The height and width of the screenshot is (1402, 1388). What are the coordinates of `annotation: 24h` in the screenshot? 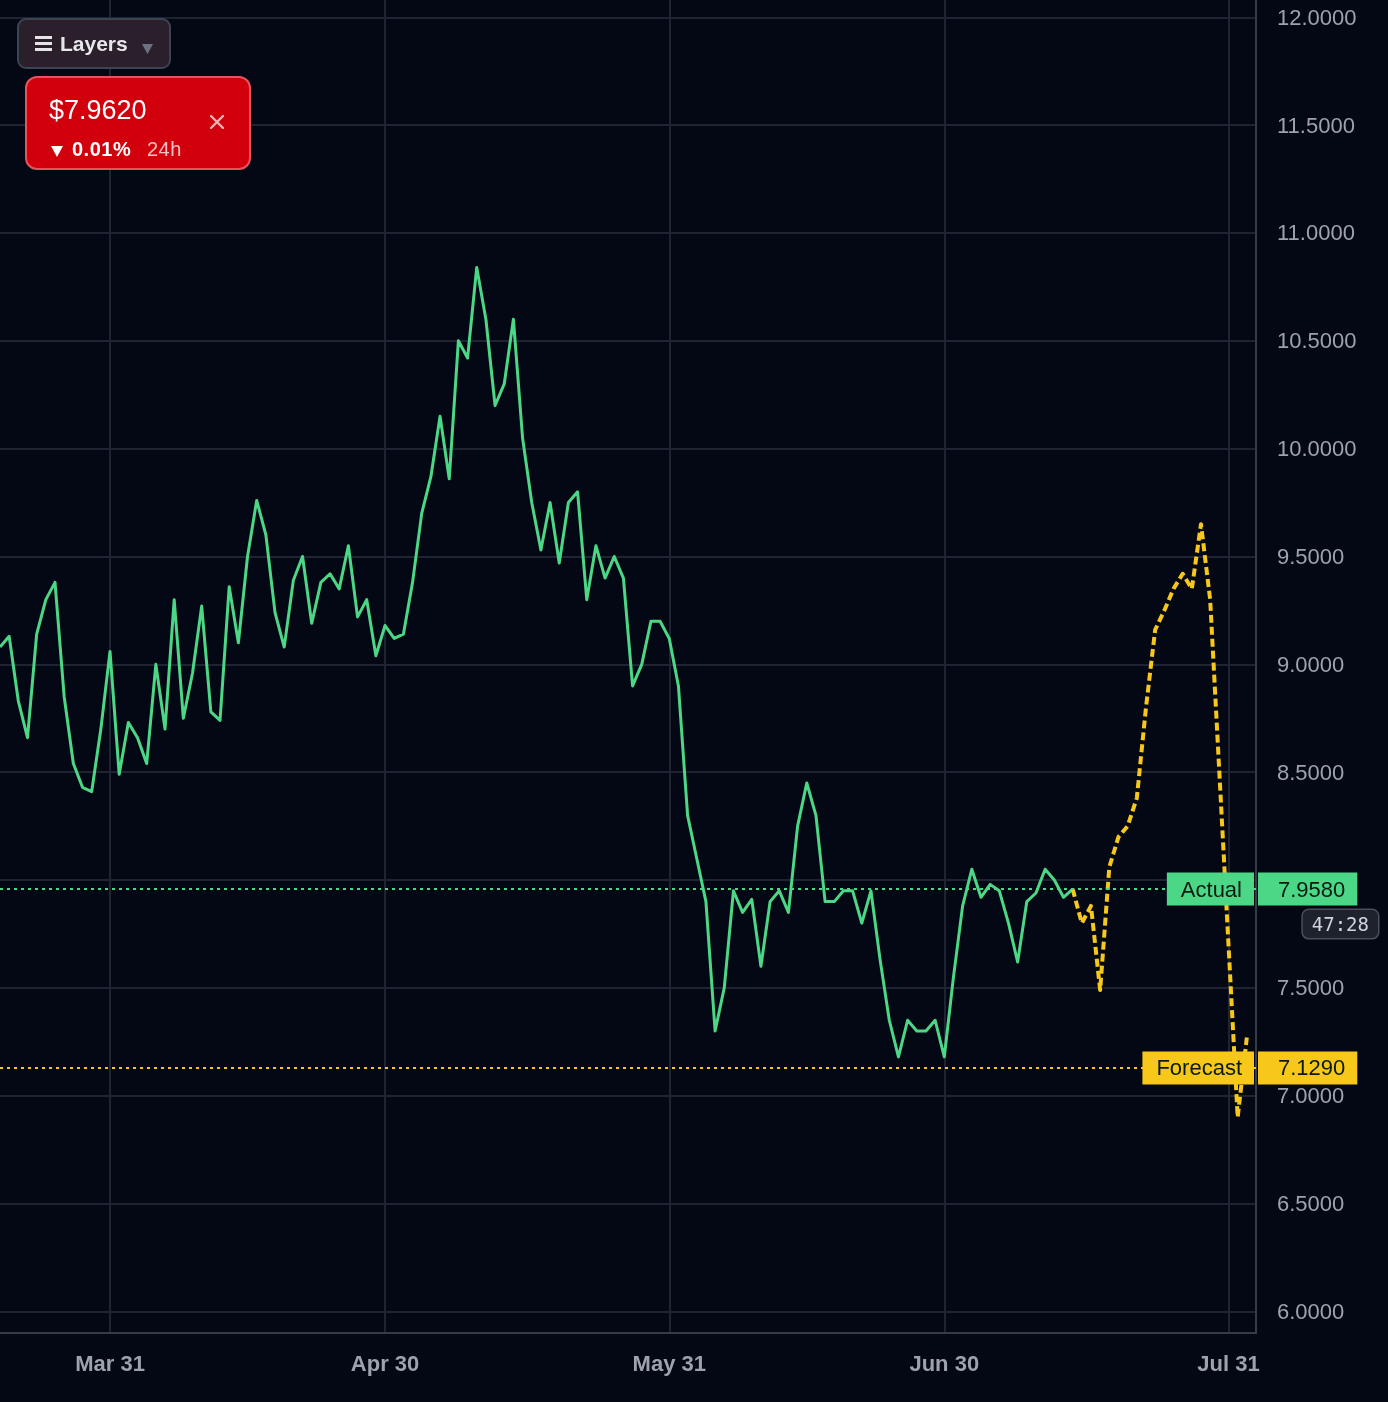 It's located at (164, 149).